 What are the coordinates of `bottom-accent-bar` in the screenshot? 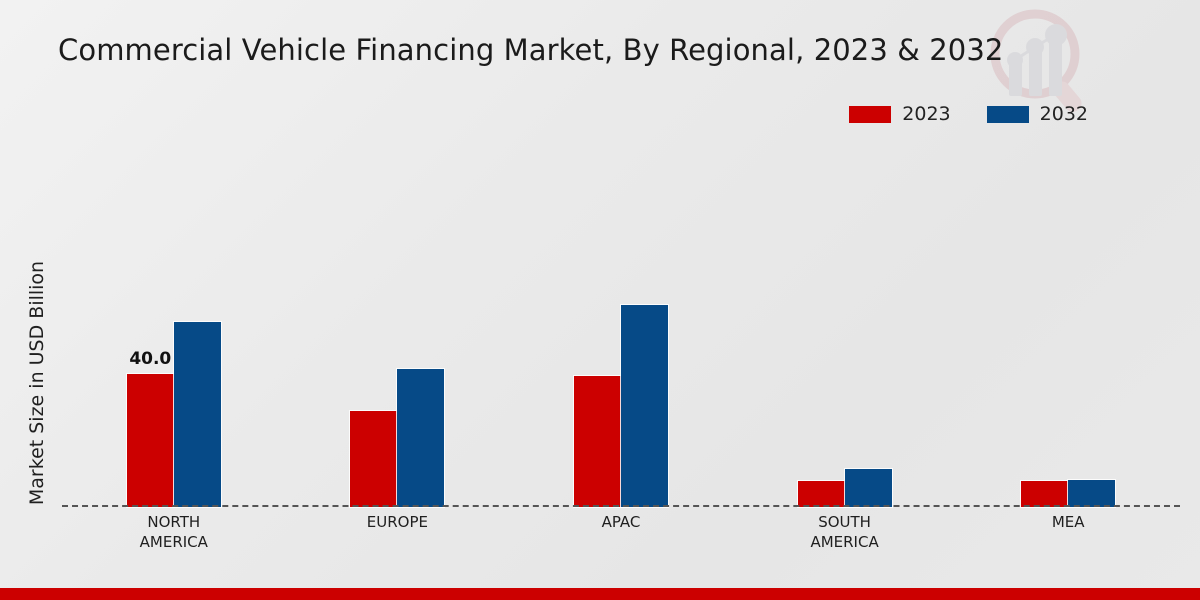 It's located at (600, 594).